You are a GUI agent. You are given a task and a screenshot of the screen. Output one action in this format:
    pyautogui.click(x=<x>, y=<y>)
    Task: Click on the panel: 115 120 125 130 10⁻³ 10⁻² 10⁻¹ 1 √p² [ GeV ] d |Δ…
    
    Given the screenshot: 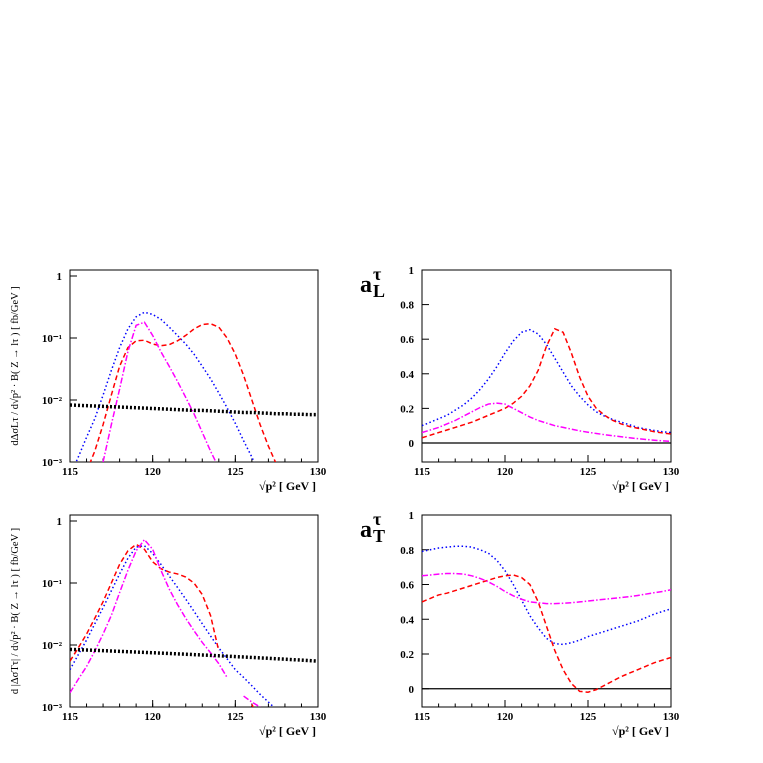 What is the action you would take?
    pyautogui.click(x=168, y=626)
    